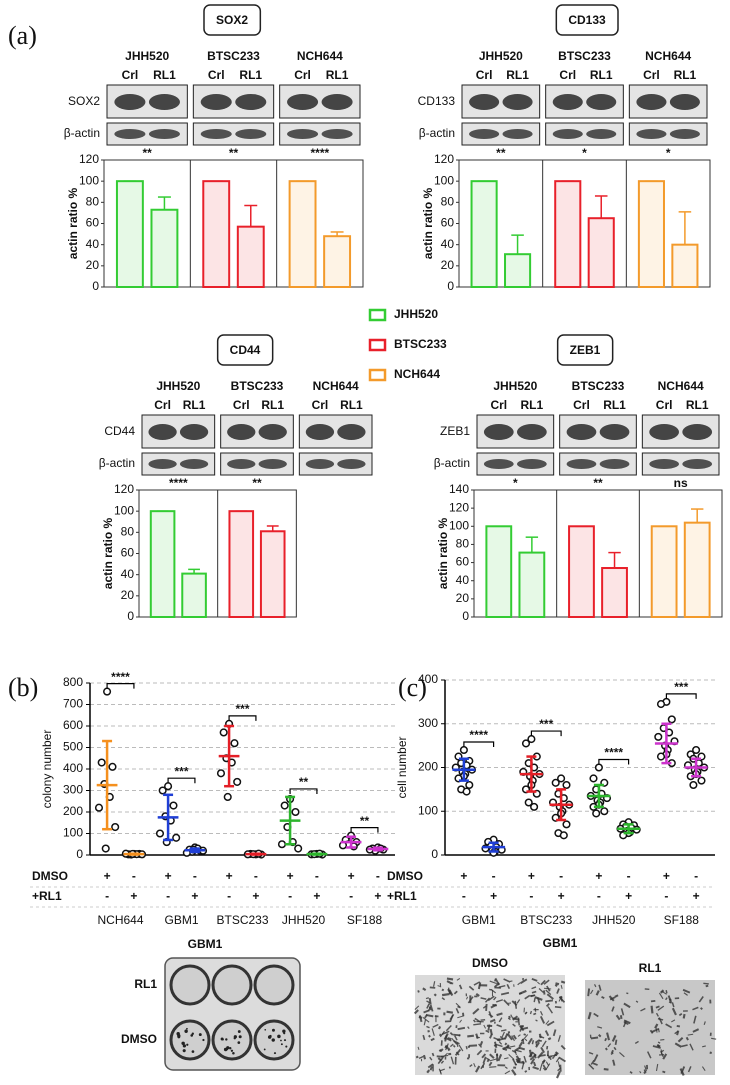  What do you see at coordinates (95, 286) in the screenshot?
I see `y-tick-label: 0` at bounding box center [95, 286].